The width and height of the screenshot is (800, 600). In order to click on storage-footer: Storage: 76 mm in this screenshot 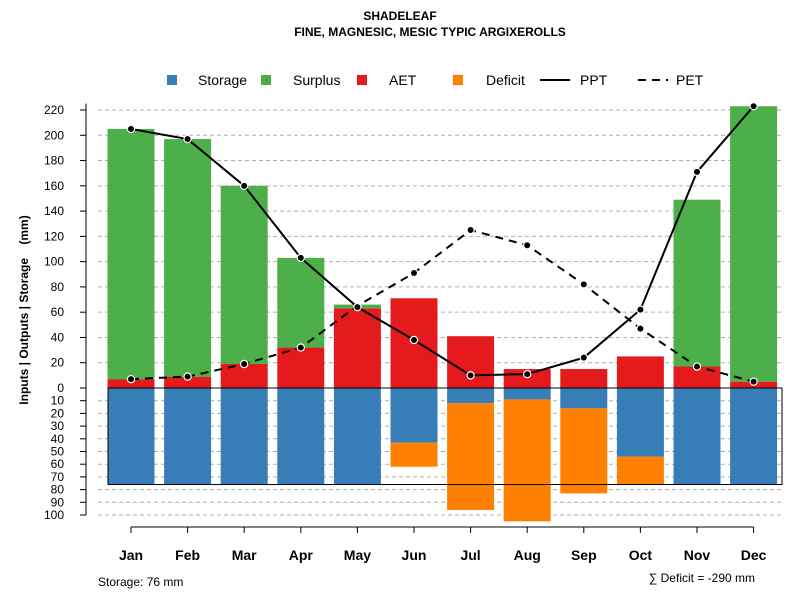, I will do `click(140, 582)`.